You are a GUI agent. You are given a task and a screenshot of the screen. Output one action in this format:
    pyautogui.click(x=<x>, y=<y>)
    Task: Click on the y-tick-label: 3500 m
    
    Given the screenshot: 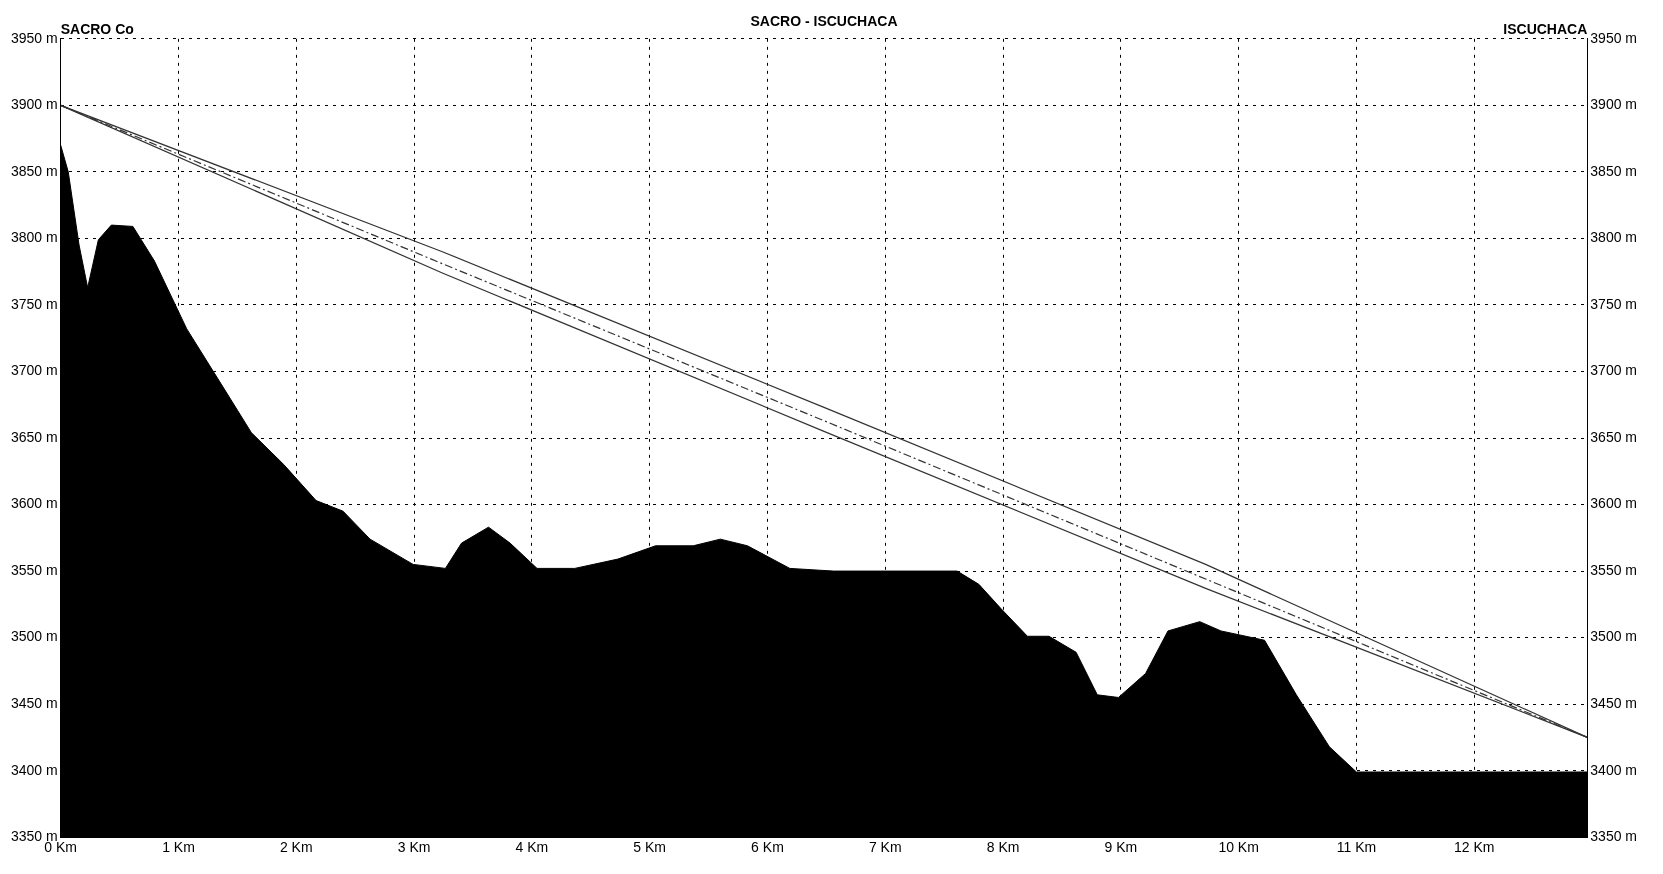 What is the action you would take?
    pyautogui.click(x=34, y=636)
    